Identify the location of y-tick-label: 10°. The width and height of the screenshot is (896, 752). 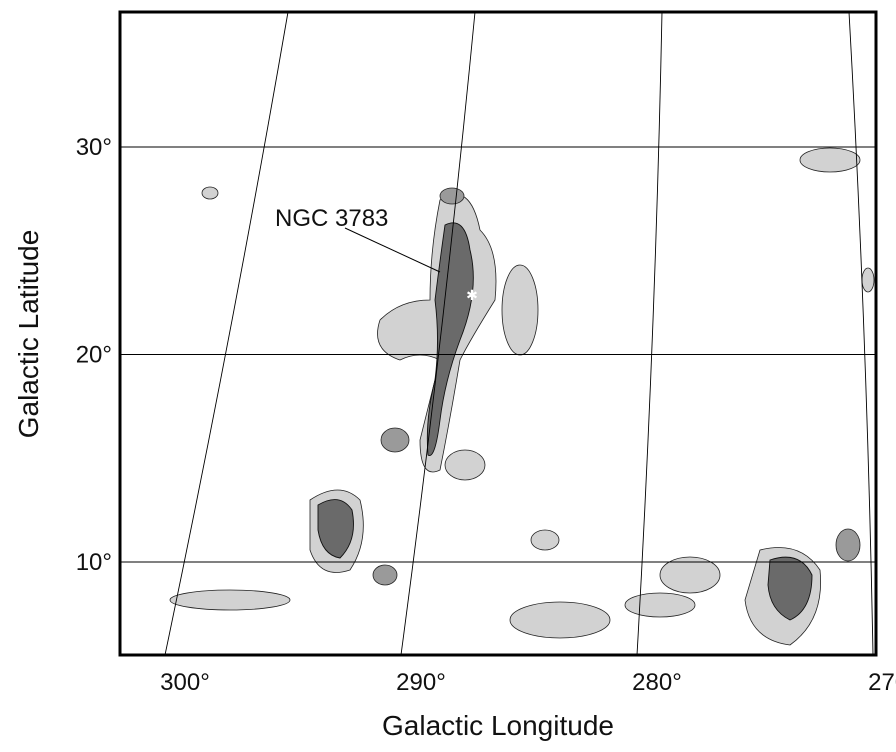
(94, 562).